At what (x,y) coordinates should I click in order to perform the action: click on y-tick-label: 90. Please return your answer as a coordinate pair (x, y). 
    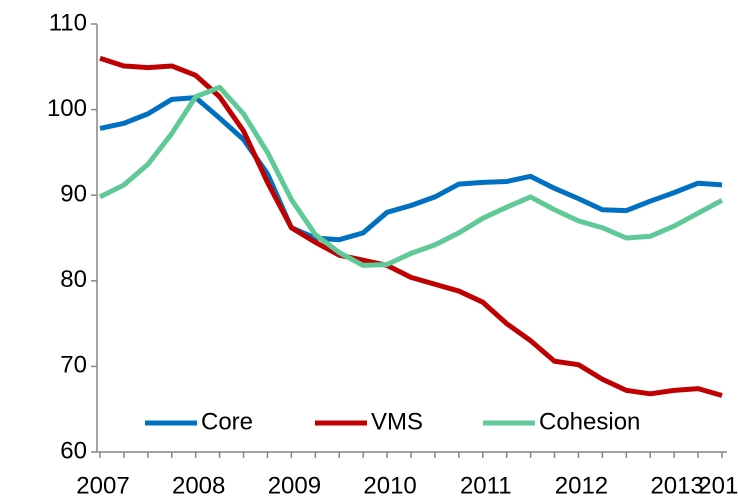
    Looking at the image, I should click on (73, 194).